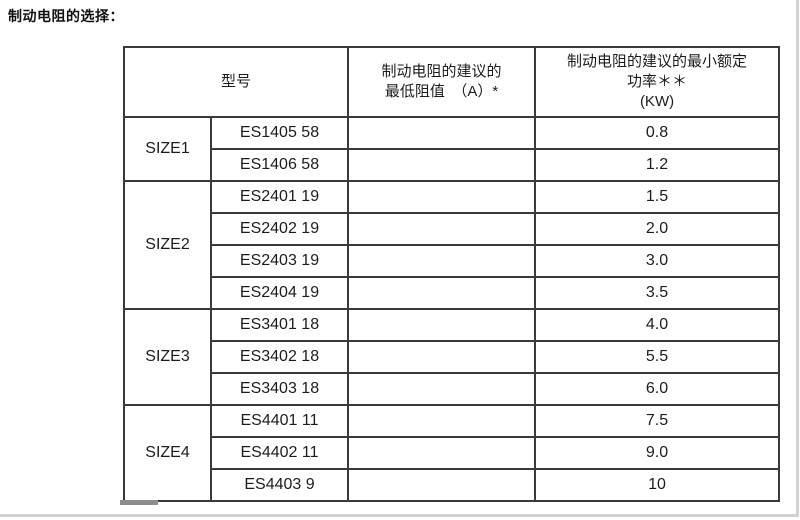  I want to click on table-row: ES4403 9 10, so click(452, 485).